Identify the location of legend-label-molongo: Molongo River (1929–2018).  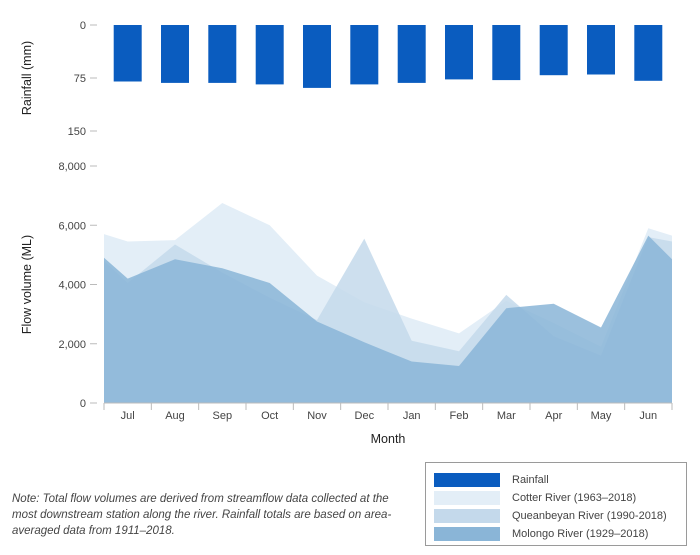
(580, 534).